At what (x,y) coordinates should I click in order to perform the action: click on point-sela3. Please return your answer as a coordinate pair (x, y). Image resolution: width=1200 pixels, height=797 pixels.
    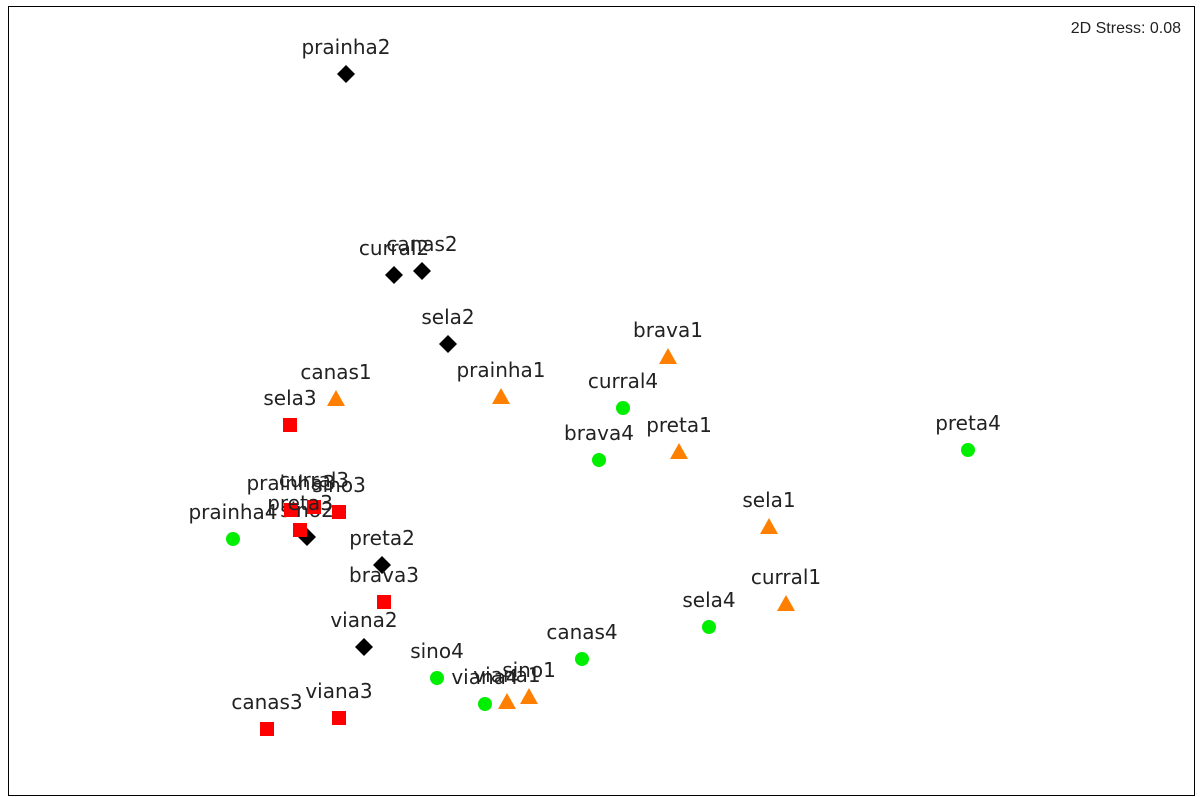
    Looking at the image, I should click on (290, 425).